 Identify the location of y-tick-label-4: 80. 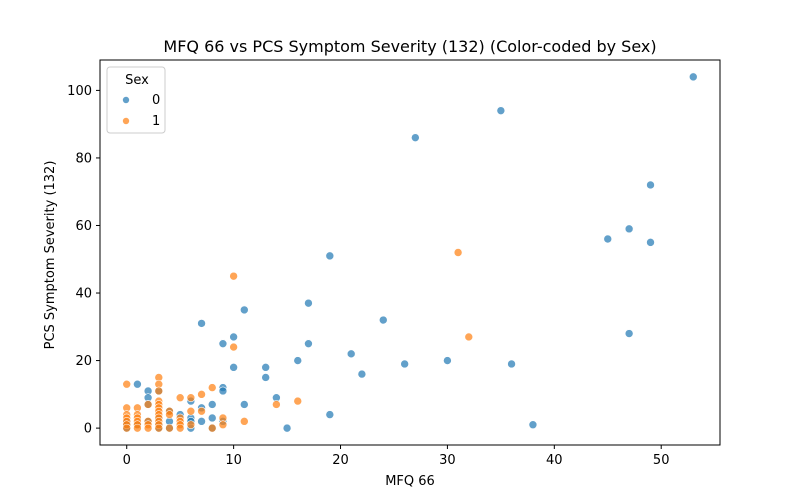
(83, 158).